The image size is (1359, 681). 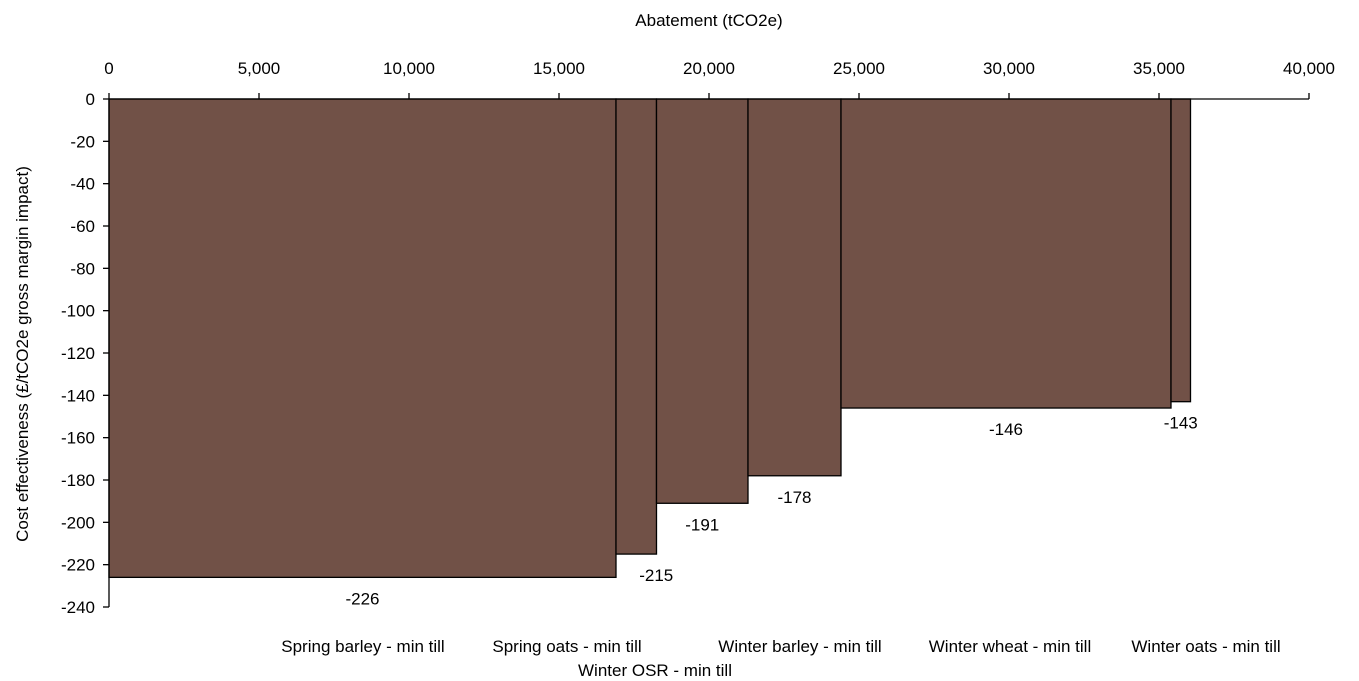 What do you see at coordinates (559, 68) in the screenshot?
I see `x-tick-label: 15,000` at bounding box center [559, 68].